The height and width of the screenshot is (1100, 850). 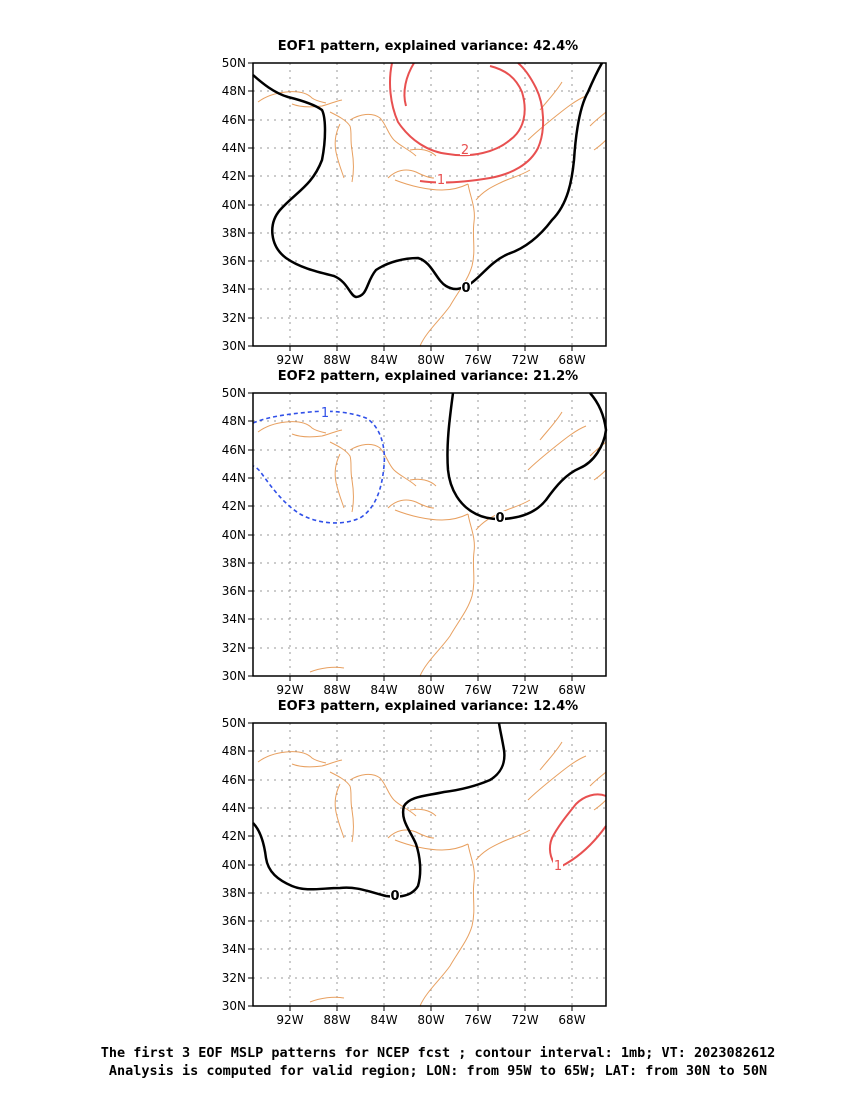 What do you see at coordinates (428, 180) in the screenshot?
I see `panel-eof1-contours` at bounding box center [428, 180].